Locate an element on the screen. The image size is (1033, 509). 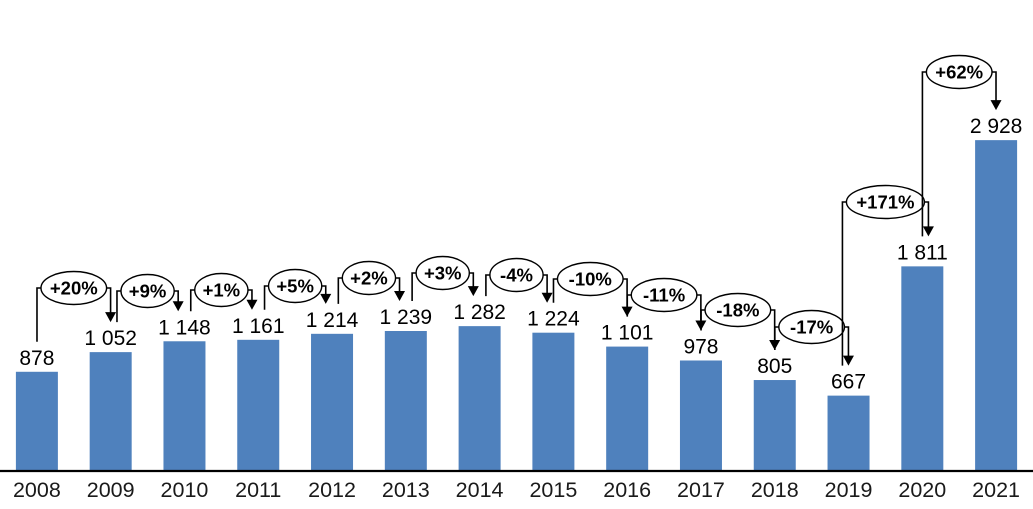
annotation-2019-2020-left-connector-line is located at coordinates (846, 283).